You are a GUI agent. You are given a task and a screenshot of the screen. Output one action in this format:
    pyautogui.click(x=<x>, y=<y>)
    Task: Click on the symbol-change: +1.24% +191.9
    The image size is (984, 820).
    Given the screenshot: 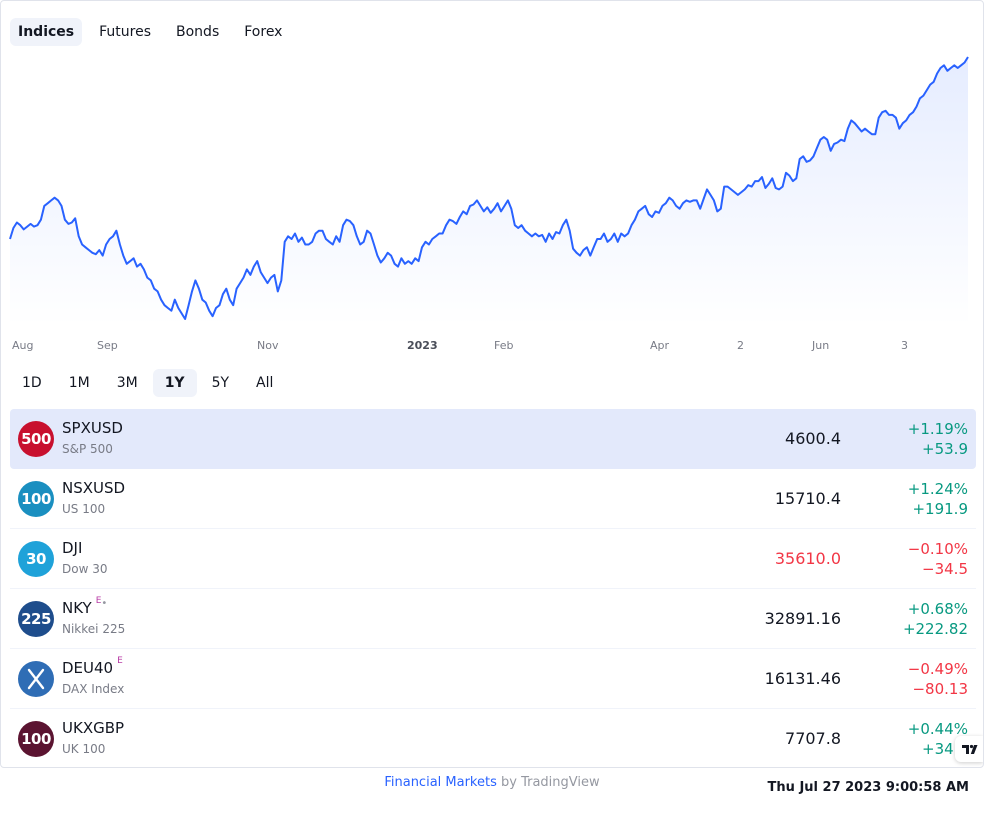 What is the action you would take?
    pyautogui.click(x=938, y=499)
    